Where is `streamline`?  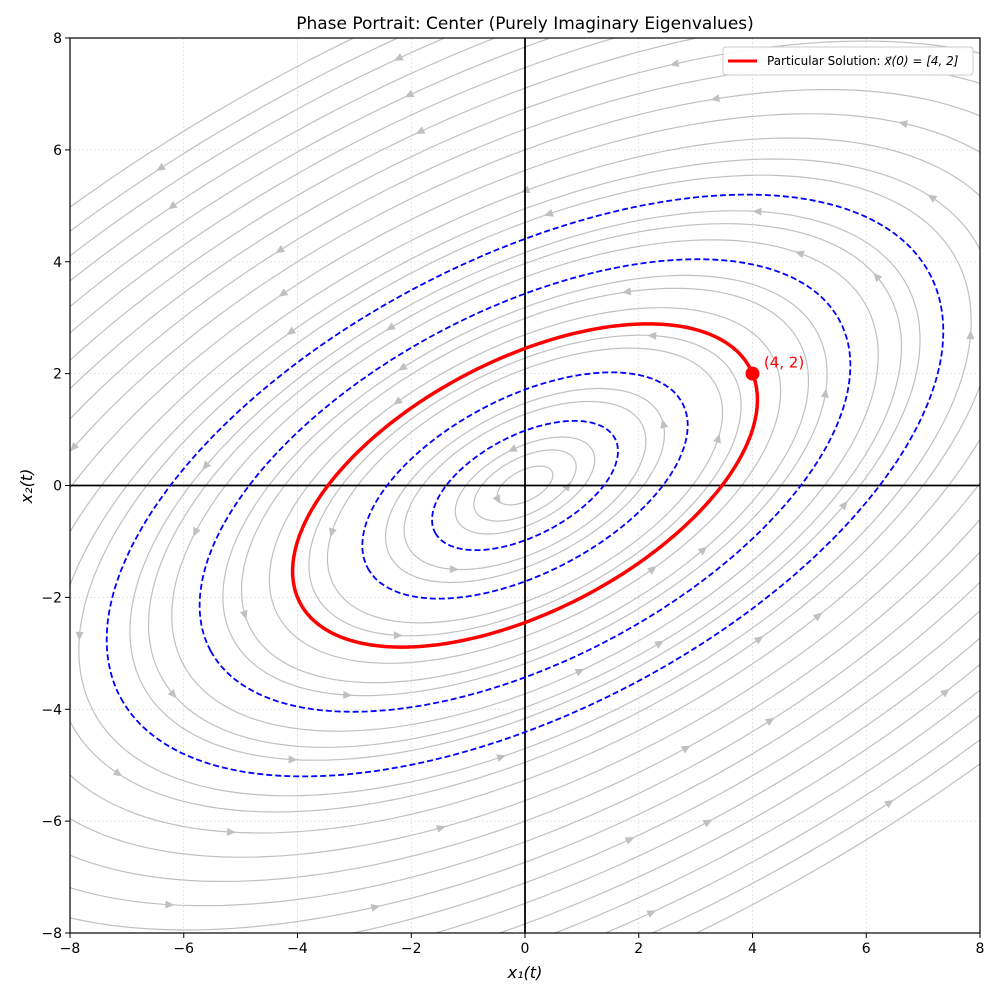 streamline is located at coordinates (525, 485).